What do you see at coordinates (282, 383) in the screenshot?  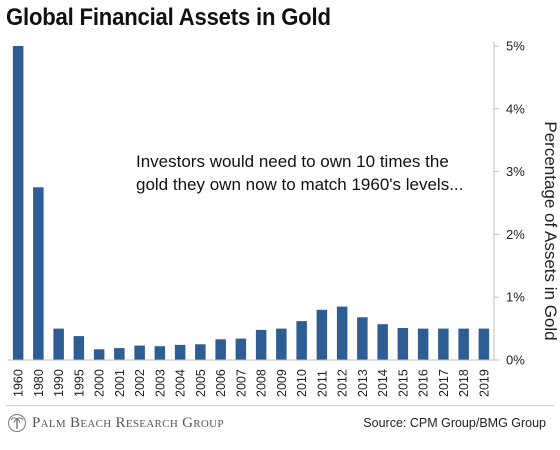 I see `x-tick-label: 2009` at bounding box center [282, 383].